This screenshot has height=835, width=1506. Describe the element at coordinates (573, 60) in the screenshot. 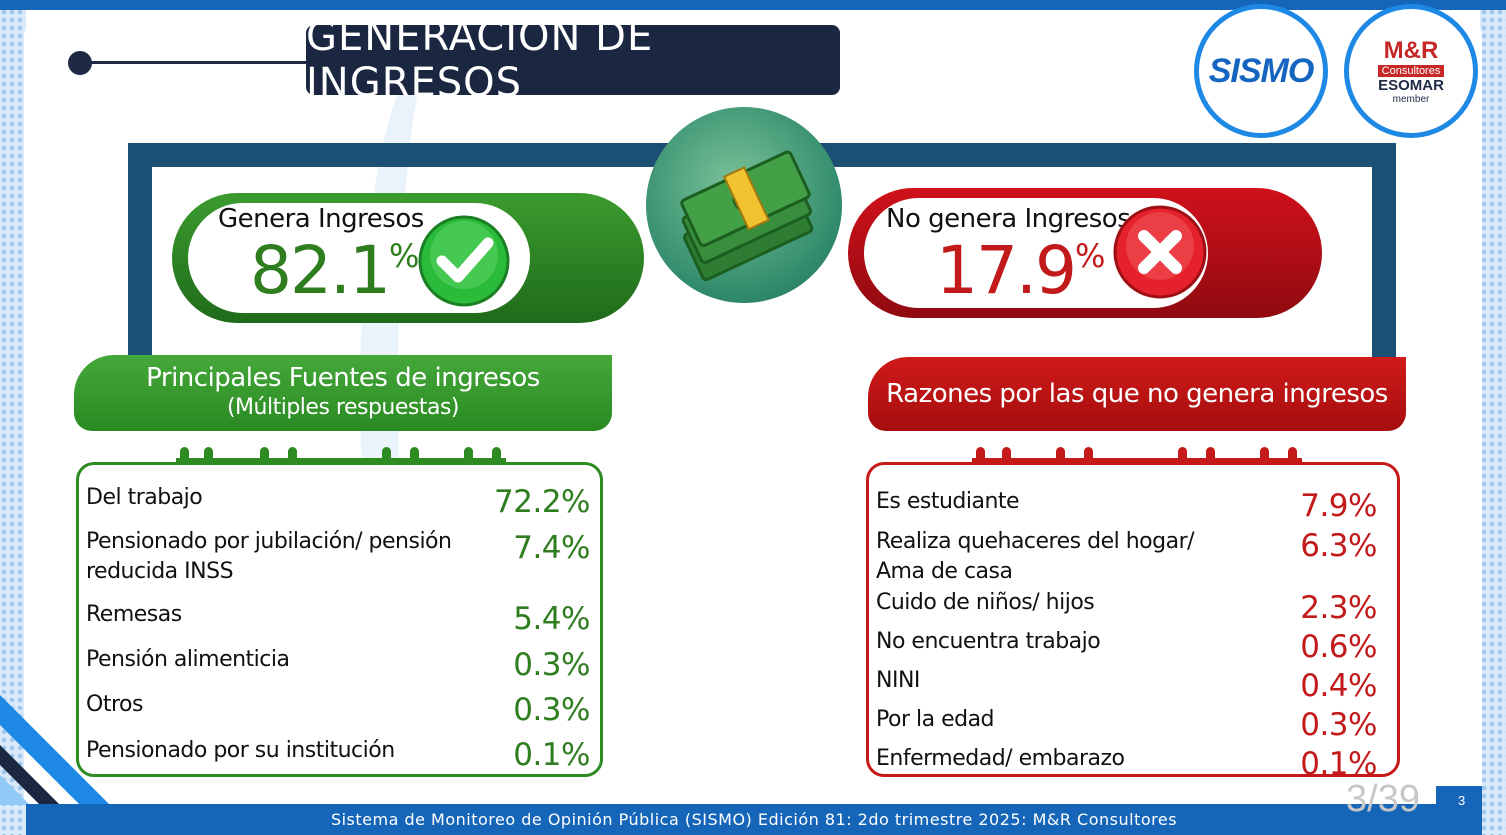

I see `page-title: GENERACIÓN DE INGRESOS` at that location.